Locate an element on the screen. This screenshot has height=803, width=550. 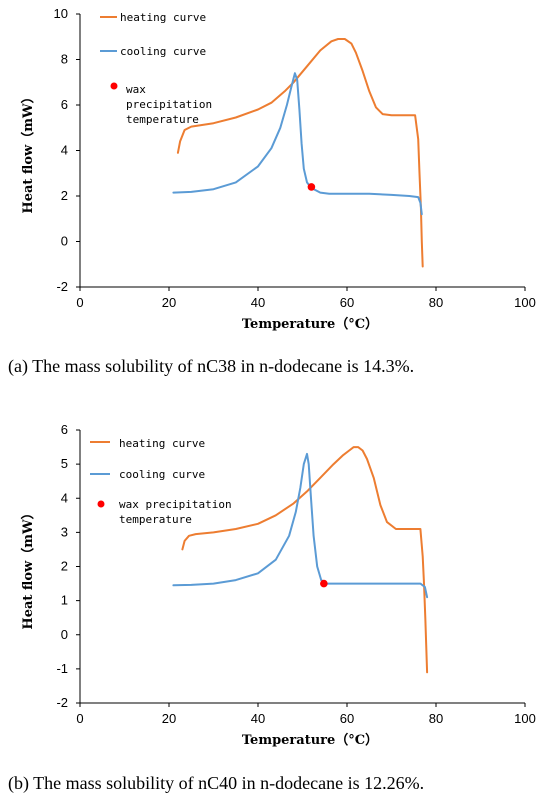
chart-b-x-title: Temperature（°C） is located at coordinates (310, 740).